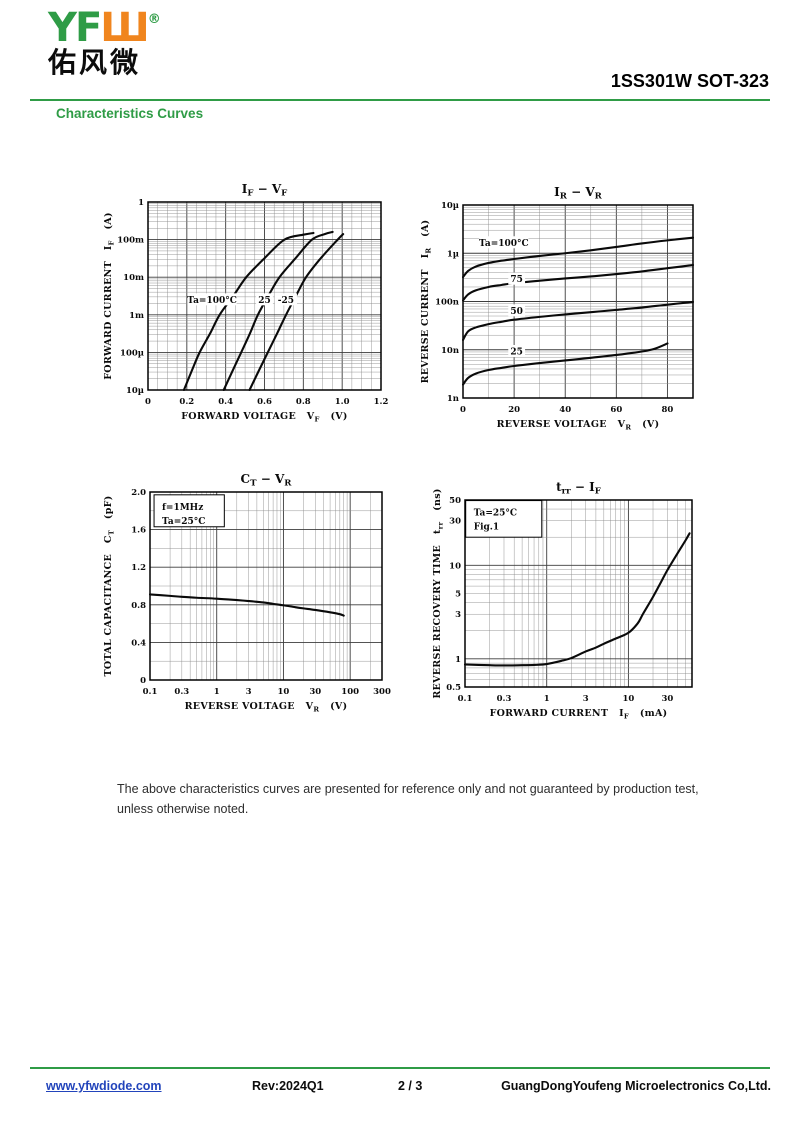 Image resolution: width=800 pixels, height=1130 pixels. I want to click on x-tick-label: 20, so click(514, 410).